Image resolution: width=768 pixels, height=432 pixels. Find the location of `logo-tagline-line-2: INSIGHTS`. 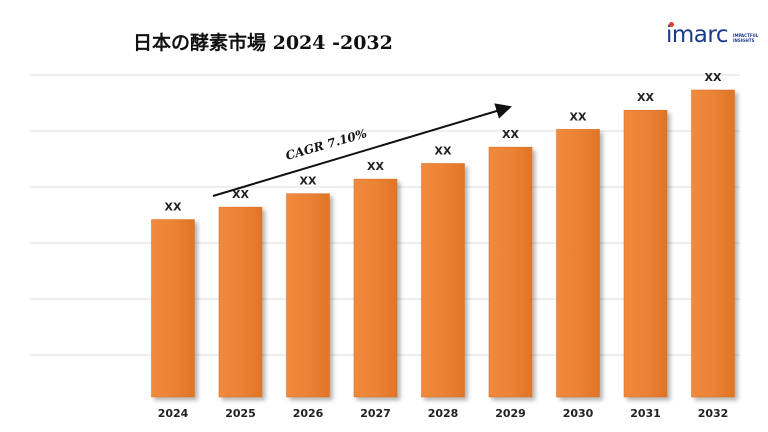

logo-tagline-line-2: INSIGHTS is located at coordinates (744, 40).